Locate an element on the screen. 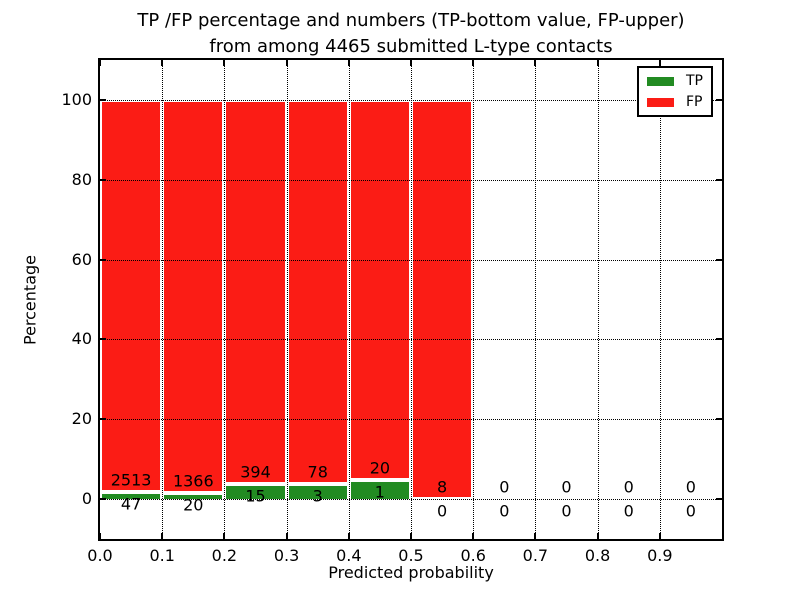 The image size is (800, 600). x-tick-label: 0.8 is located at coordinates (597, 555).